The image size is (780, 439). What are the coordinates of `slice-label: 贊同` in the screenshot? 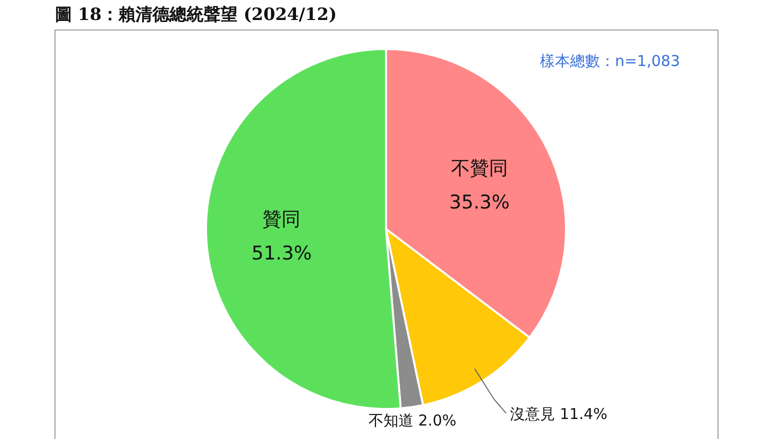 It's located at (281, 219).